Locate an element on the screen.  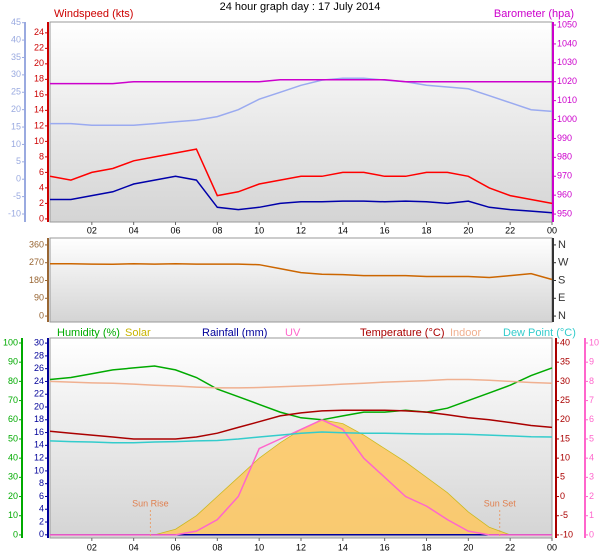
y3-tick-label: 30 is located at coordinates (39, 342).